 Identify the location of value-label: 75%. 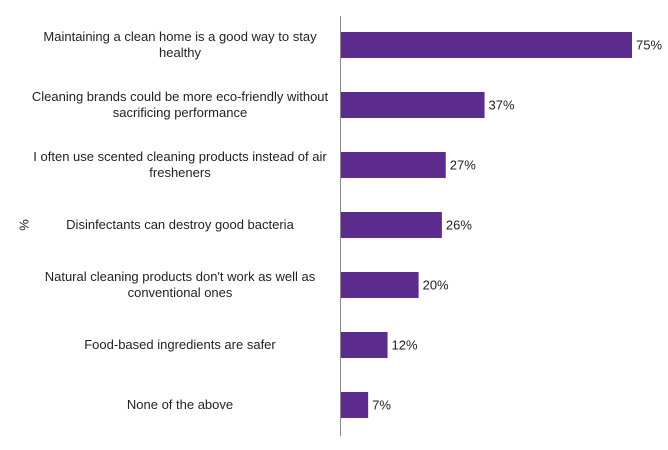
(649, 44).